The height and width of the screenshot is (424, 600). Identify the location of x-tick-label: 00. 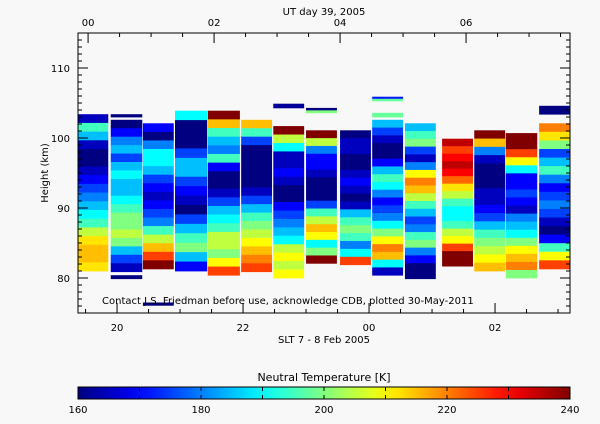
(369, 328).